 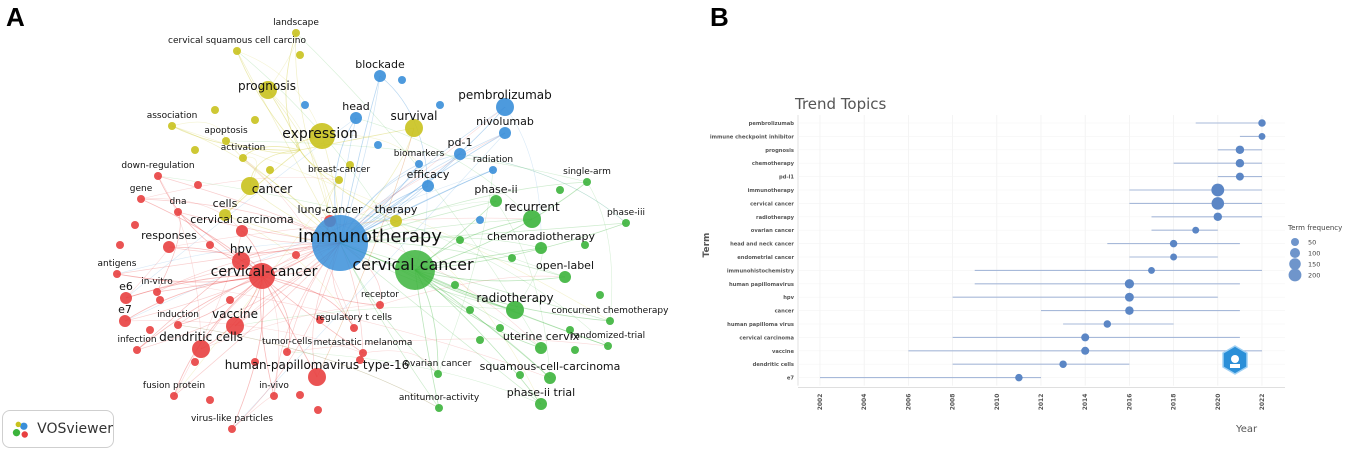 What do you see at coordinates (864, 402) in the screenshot?
I see `x-tick-label: 2004` at bounding box center [864, 402].